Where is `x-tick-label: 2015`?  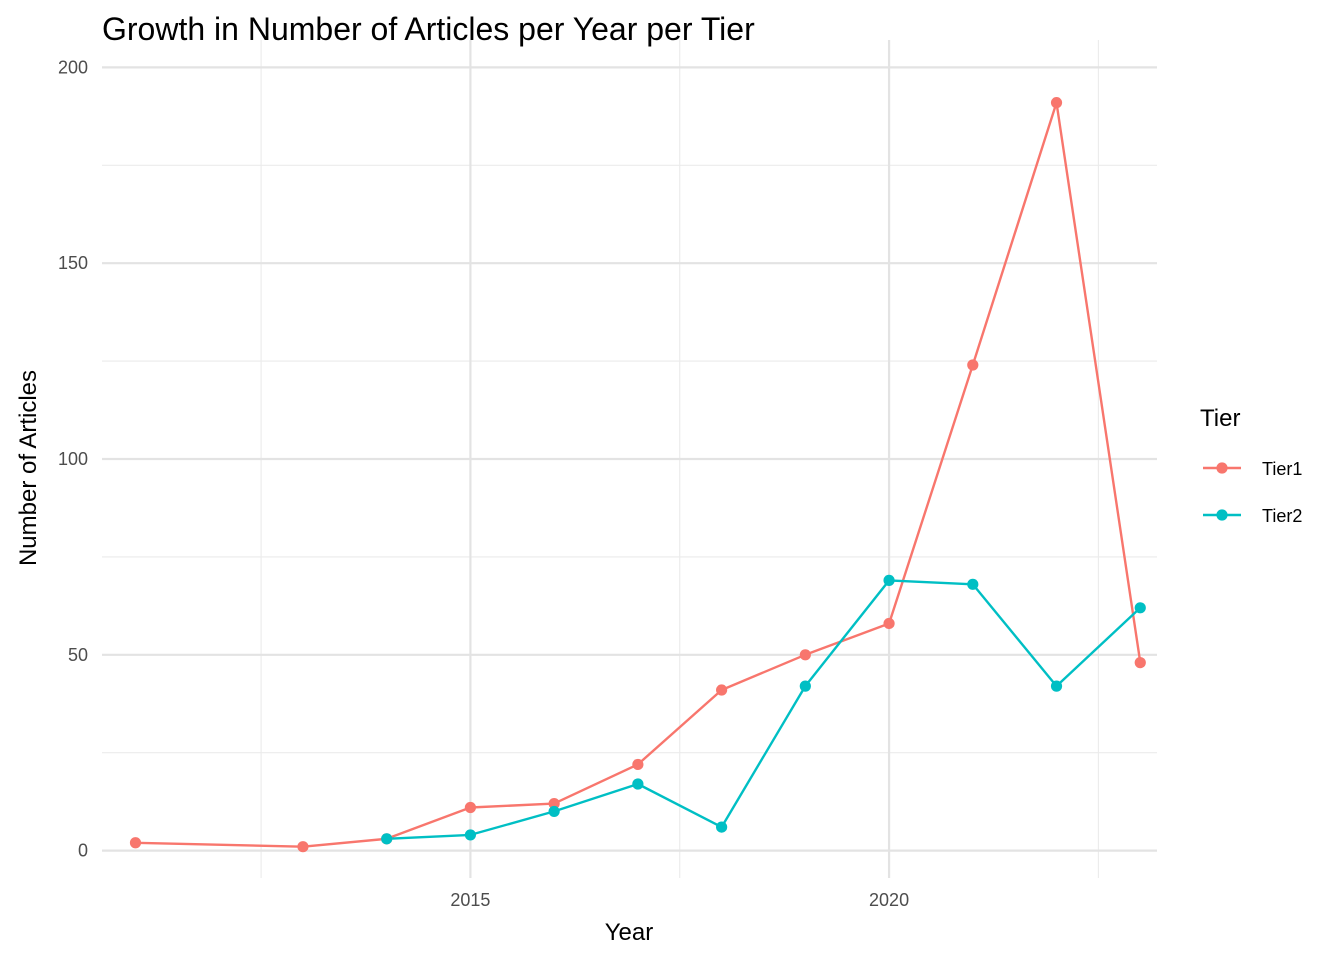 x-tick-label: 2015 is located at coordinates (470, 900).